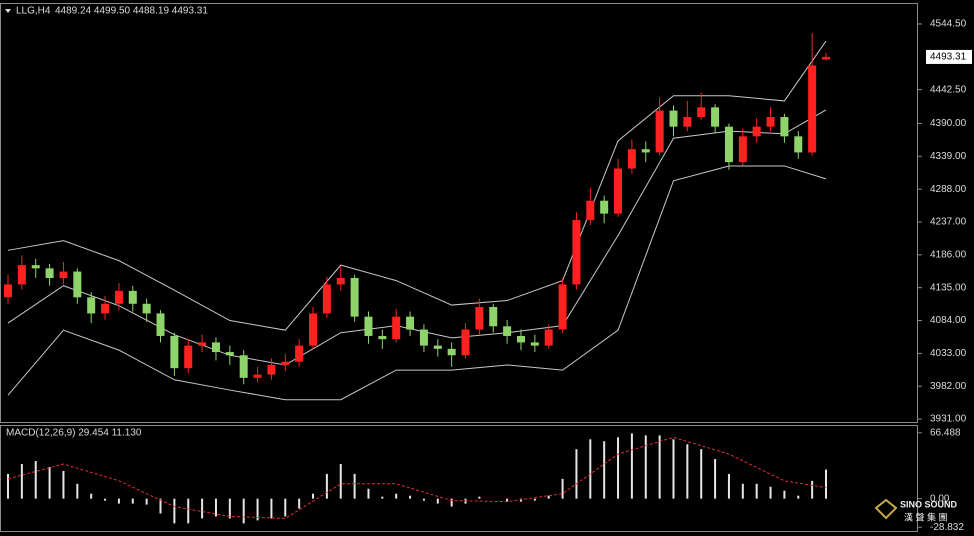 The image size is (974, 536). What do you see at coordinates (916, 510) in the screenshot?
I see `watermark: SINO SOUND 漢 聲 集 團` at bounding box center [916, 510].